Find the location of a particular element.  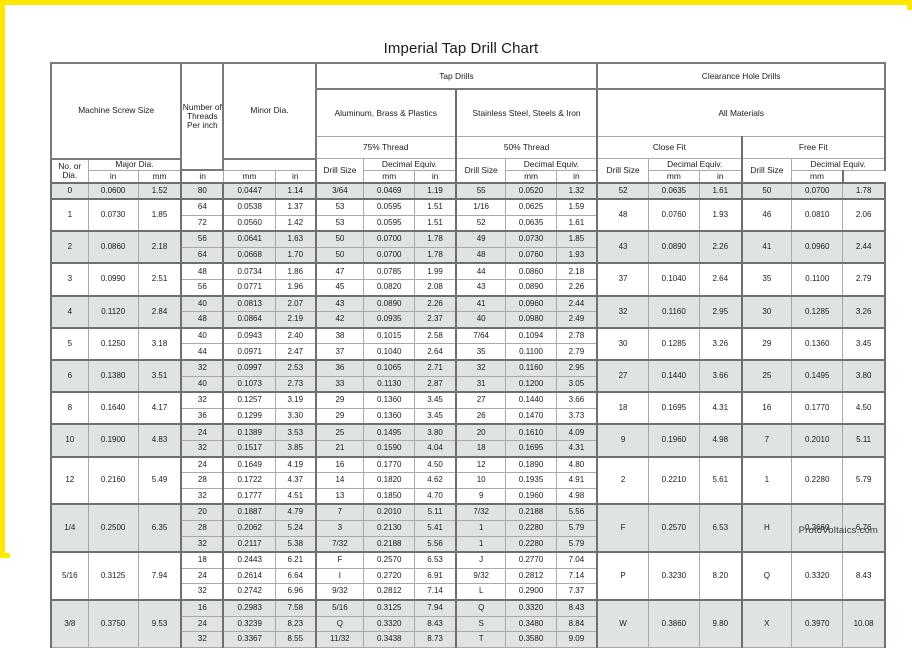

cell-tpi: 56 is located at coordinates (202, 239).